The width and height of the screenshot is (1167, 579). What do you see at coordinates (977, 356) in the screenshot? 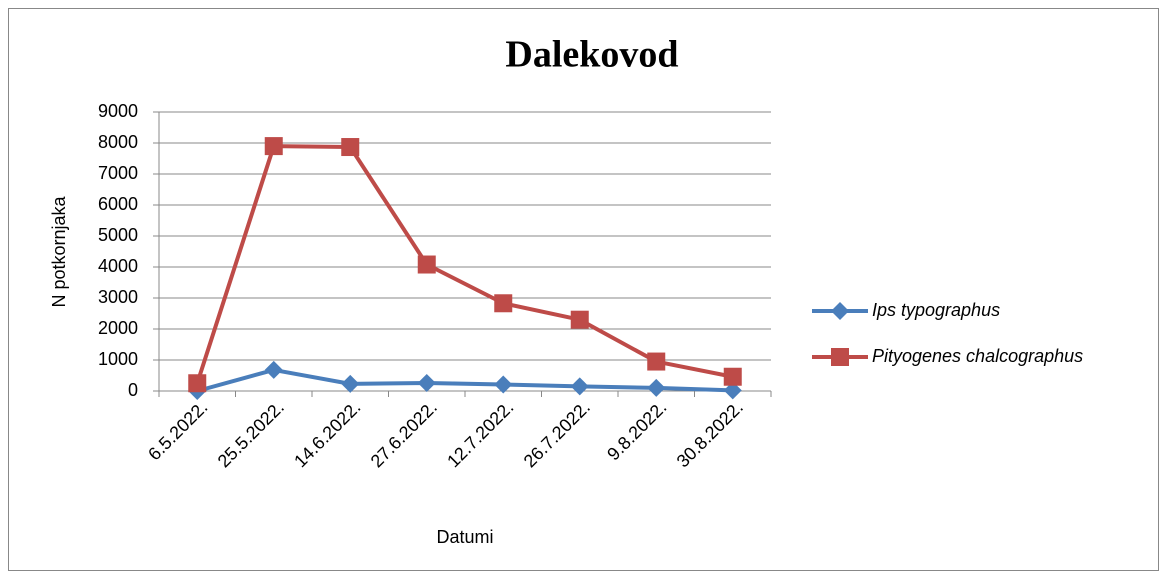
I see `legend-label: Pityogenes chalcographus` at bounding box center [977, 356].